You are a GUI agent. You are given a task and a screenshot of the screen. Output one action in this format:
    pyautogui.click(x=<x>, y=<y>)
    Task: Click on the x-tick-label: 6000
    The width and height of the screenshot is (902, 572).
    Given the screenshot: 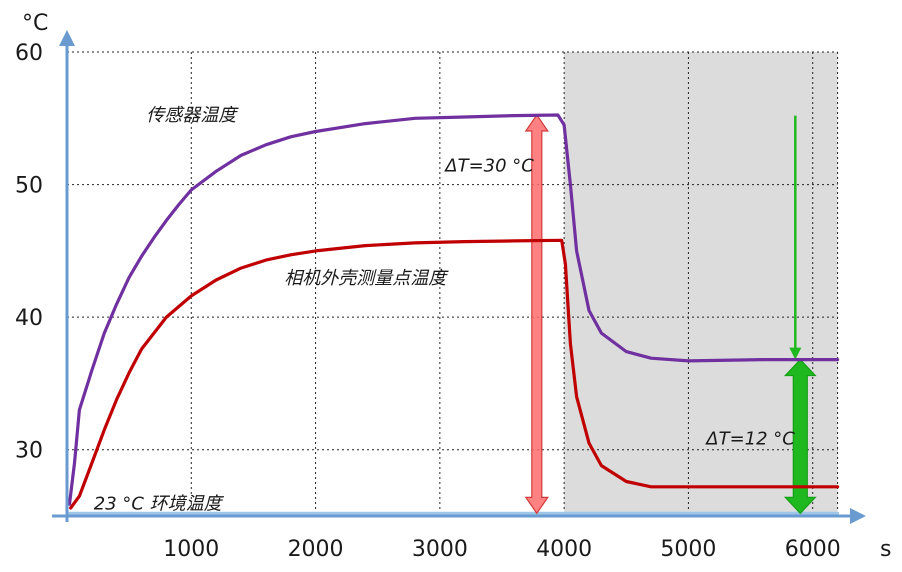 What is the action you would take?
    pyautogui.click(x=813, y=549)
    